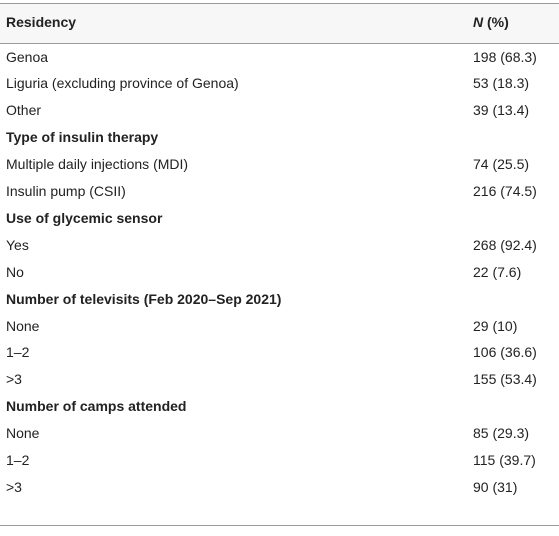  What do you see at coordinates (505, 244) in the screenshot?
I see `row-value: 268 (92.4)` at bounding box center [505, 244].